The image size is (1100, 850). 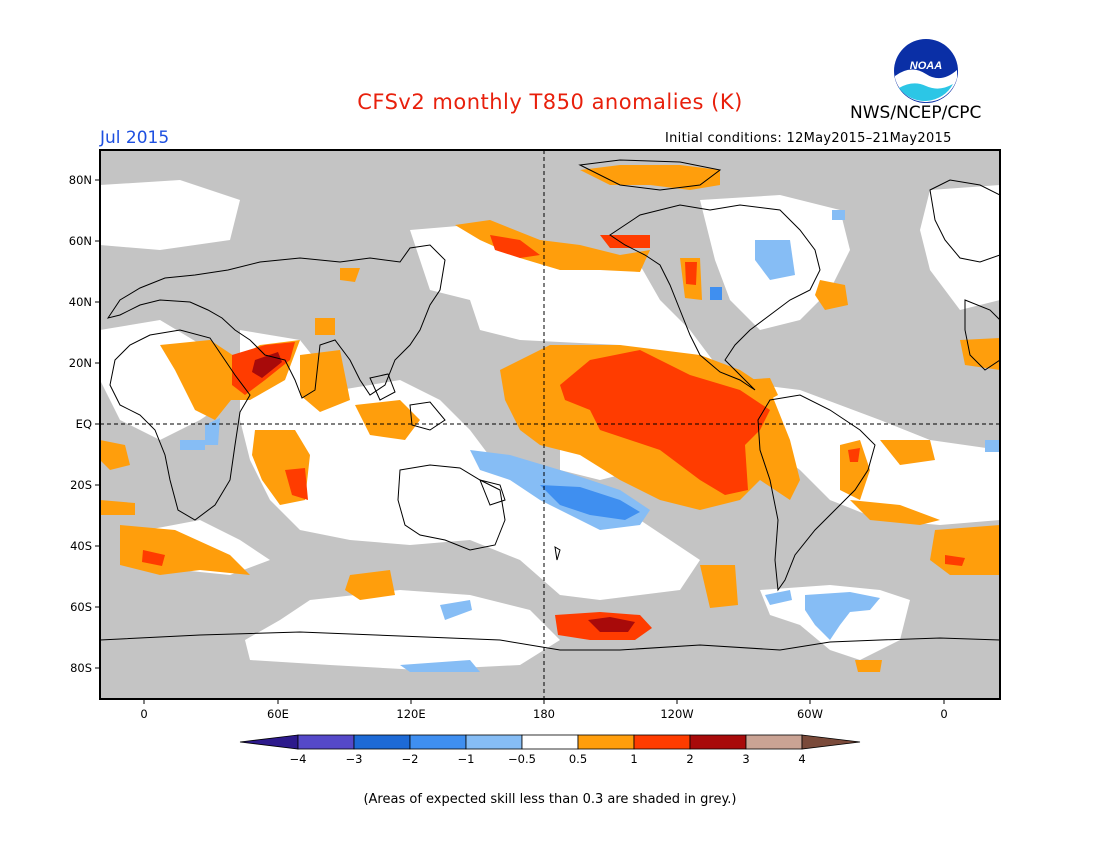 I want to click on lat-label-eq: EQ, so click(x=83, y=424).